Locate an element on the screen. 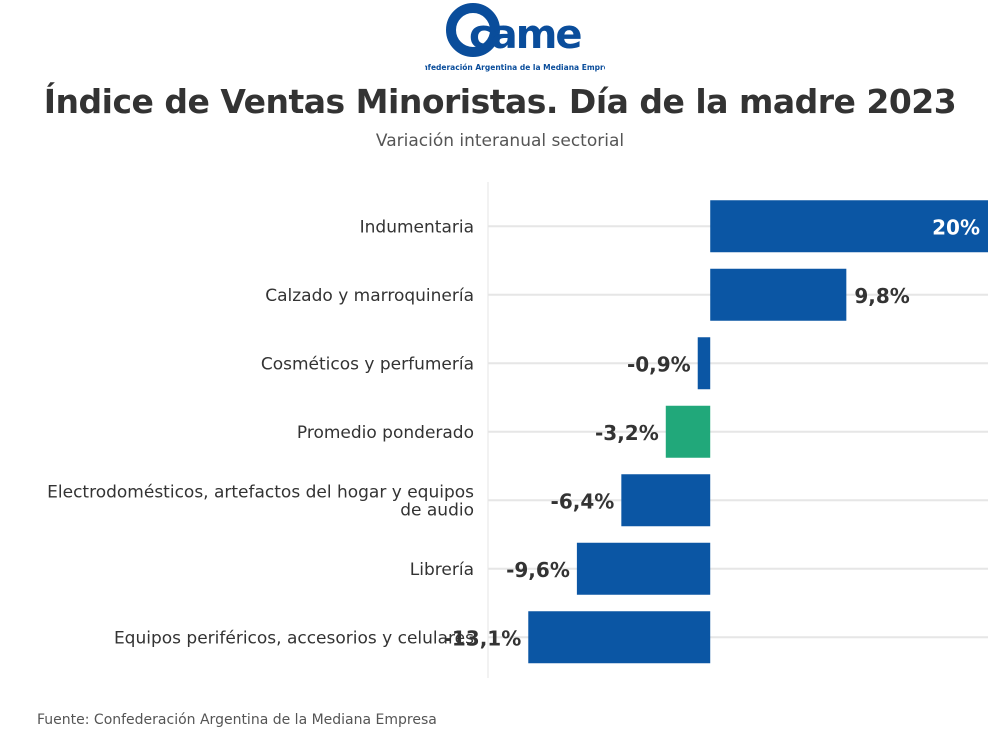 The image size is (1000, 750). category-label: Librería is located at coordinates (442, 570).